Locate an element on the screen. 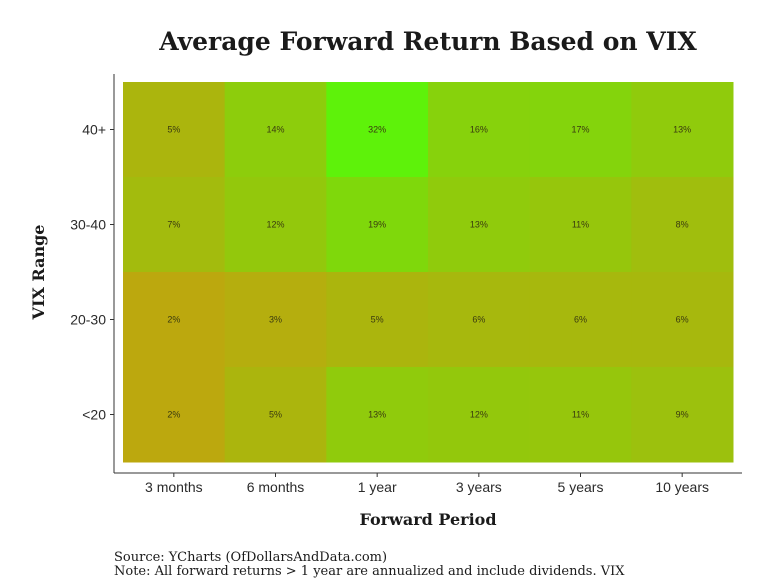  cell-value-label: 17% is located at coordinates (580, 130).